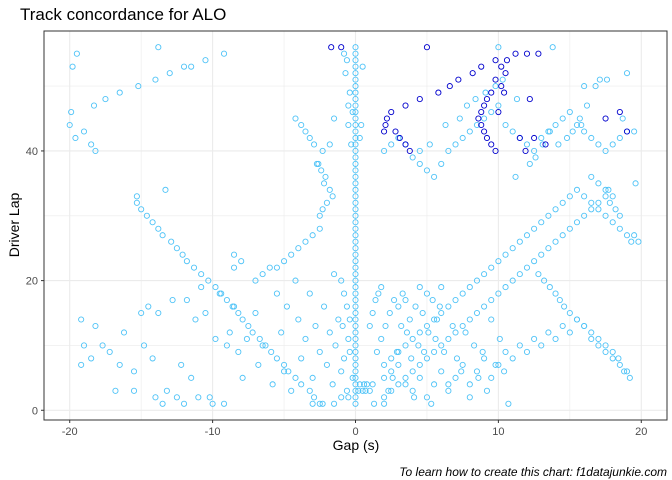  Describe the element at coordinates (70, 432) in the screenshot. I see `x-tick-label: -20` at that location.